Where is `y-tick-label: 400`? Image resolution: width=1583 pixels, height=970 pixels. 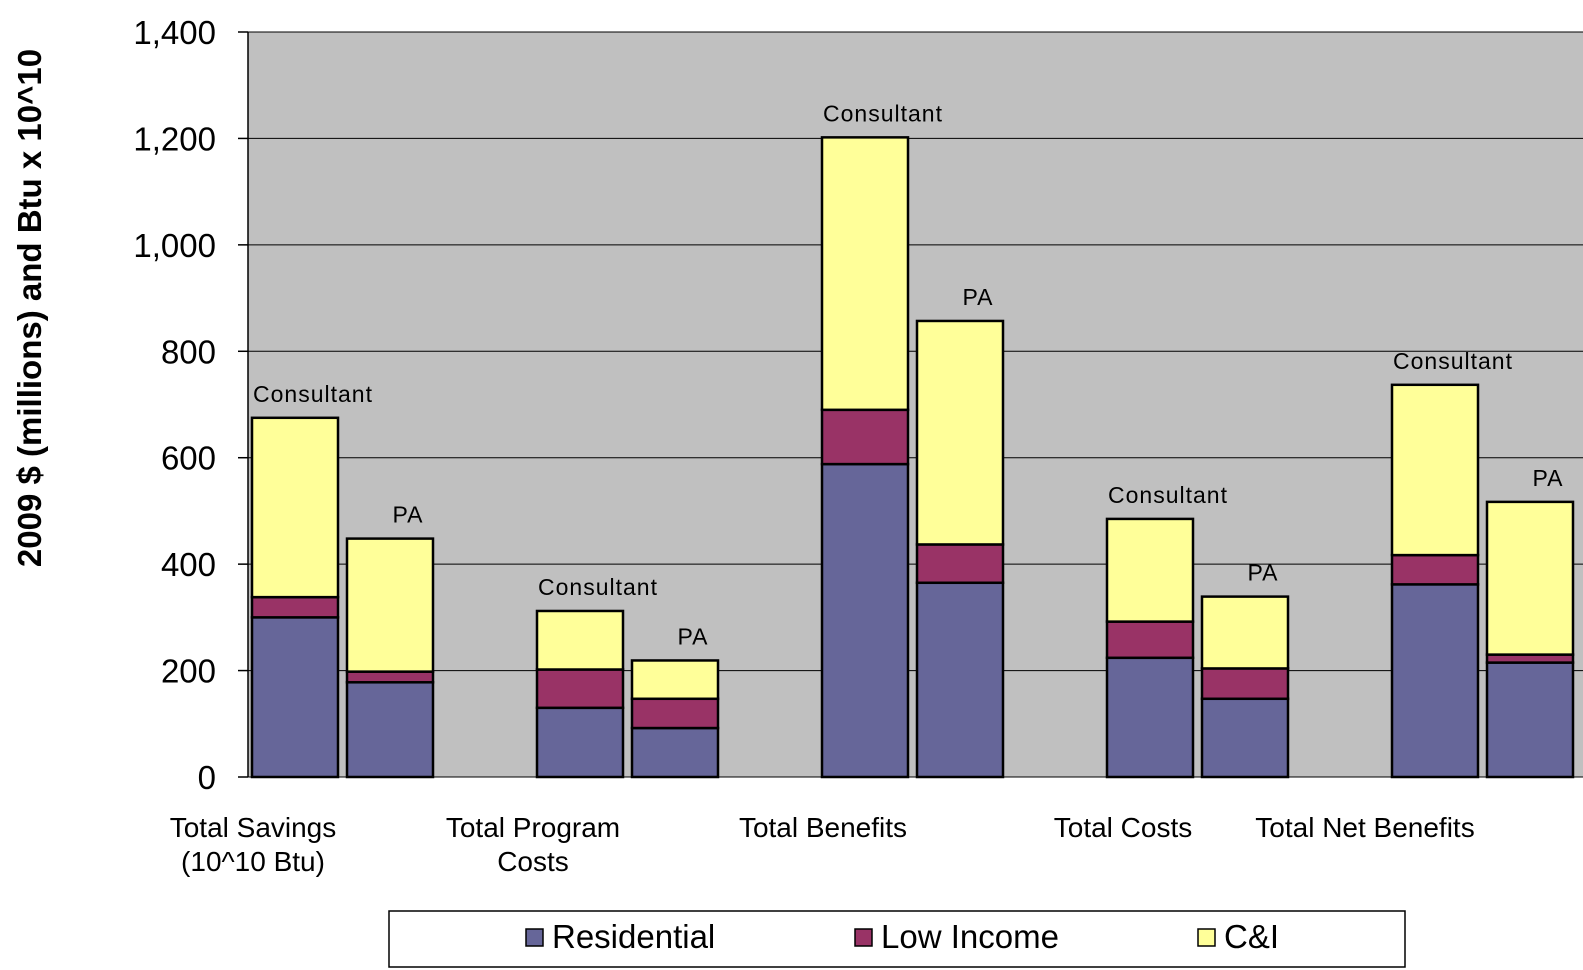 y-tick-label: 400 is located at coordinates (188, 564).